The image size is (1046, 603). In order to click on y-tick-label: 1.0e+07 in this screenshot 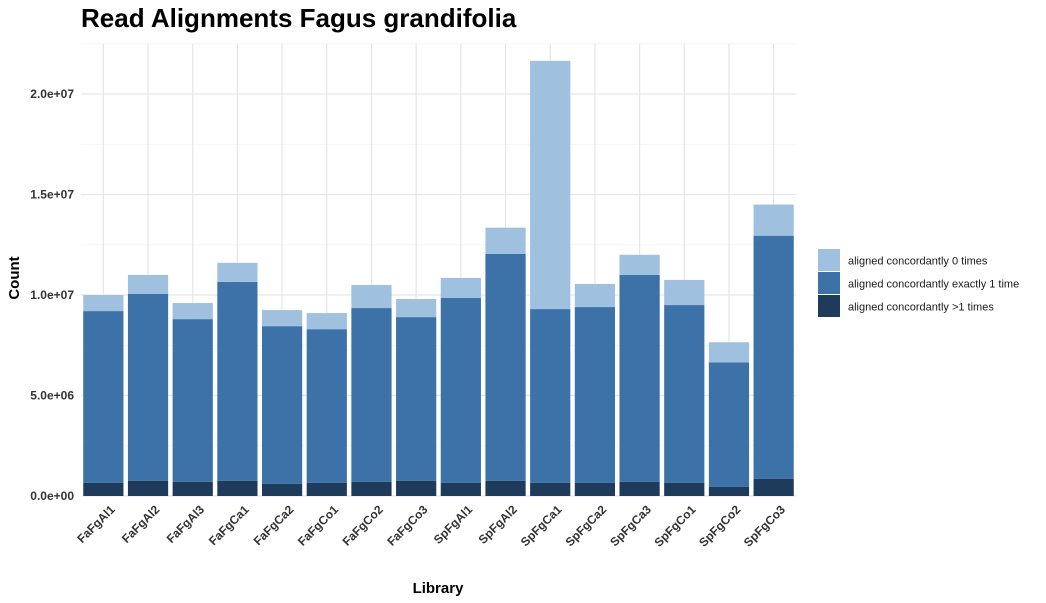, I will do `click(52, 295)`.